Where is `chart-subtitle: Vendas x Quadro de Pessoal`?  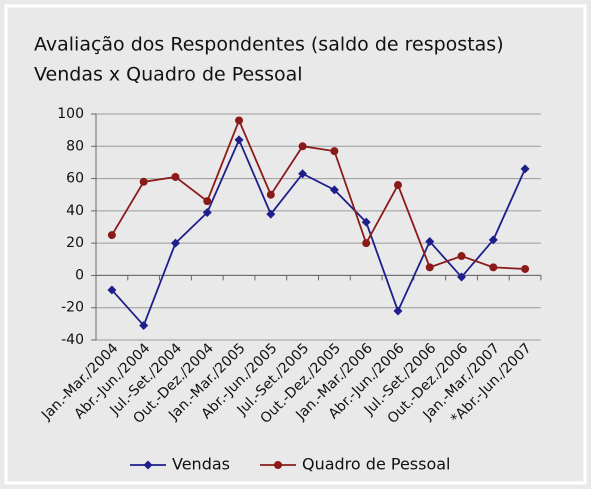
chart-subtitle: Vendas x Quadro de Pessoal is located at coordinates (168, 75).